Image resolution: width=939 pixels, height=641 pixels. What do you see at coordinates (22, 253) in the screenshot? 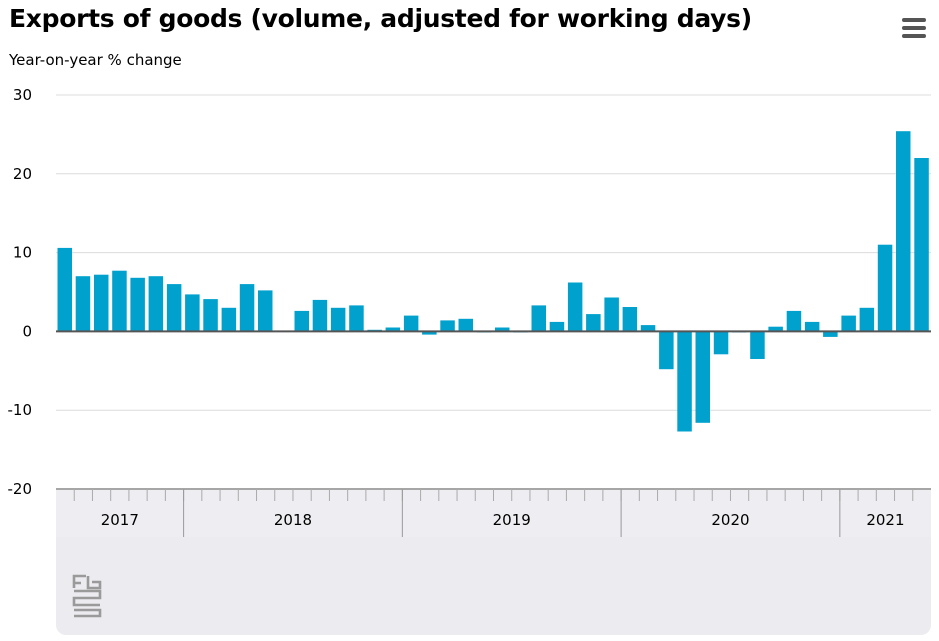
I see `y-tick-label: 10` at bounding box center [22, 253].